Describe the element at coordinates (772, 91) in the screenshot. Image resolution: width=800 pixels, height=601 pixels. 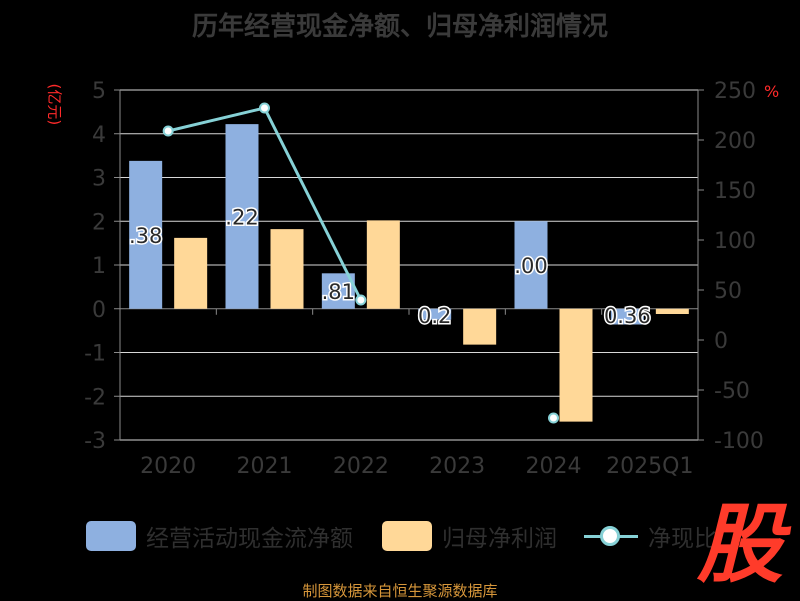
I see `right-axis-unit: %` at that location.